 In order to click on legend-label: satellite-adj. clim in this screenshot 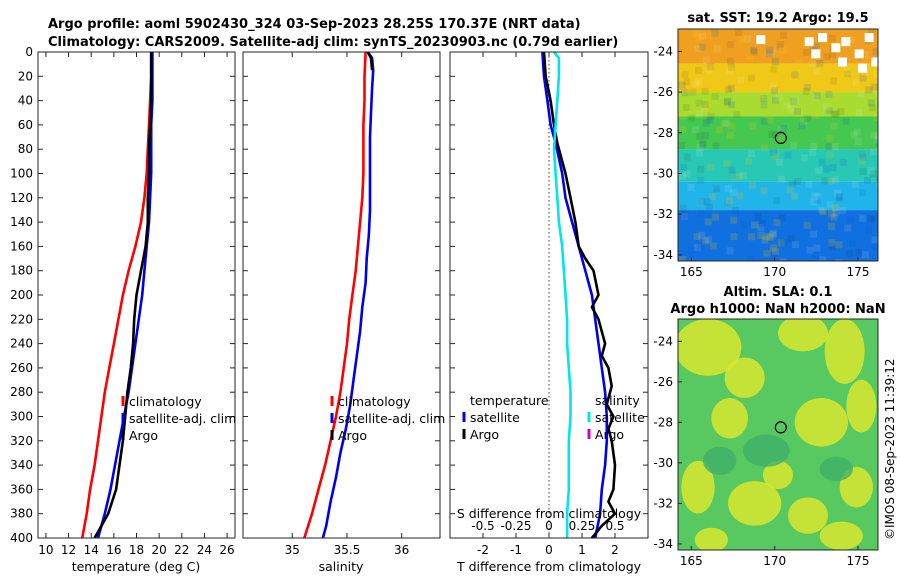, I will do `click(391, 418)`.